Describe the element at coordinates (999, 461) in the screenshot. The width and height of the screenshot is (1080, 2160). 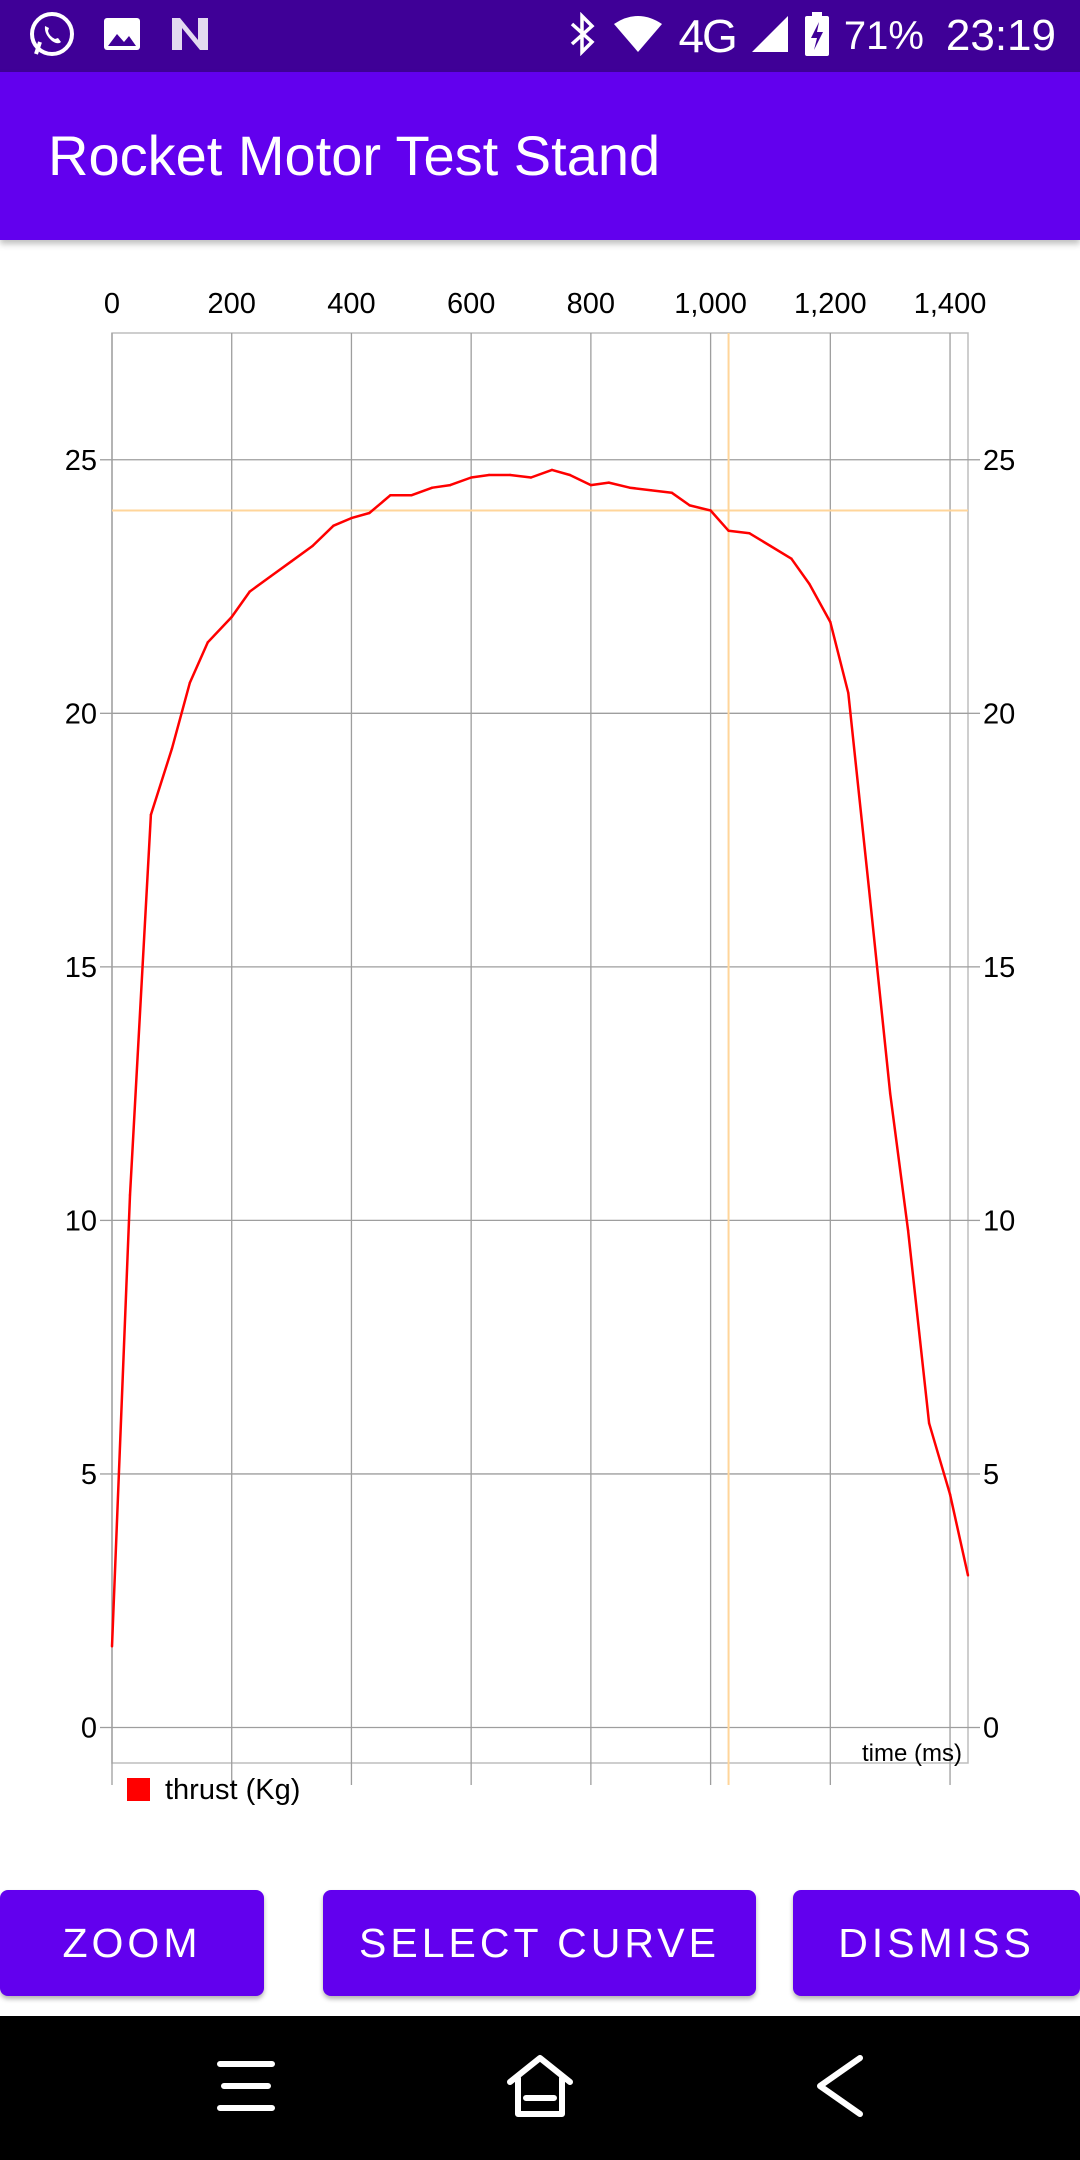
I see `y-tick-label-right: 25` at that location.